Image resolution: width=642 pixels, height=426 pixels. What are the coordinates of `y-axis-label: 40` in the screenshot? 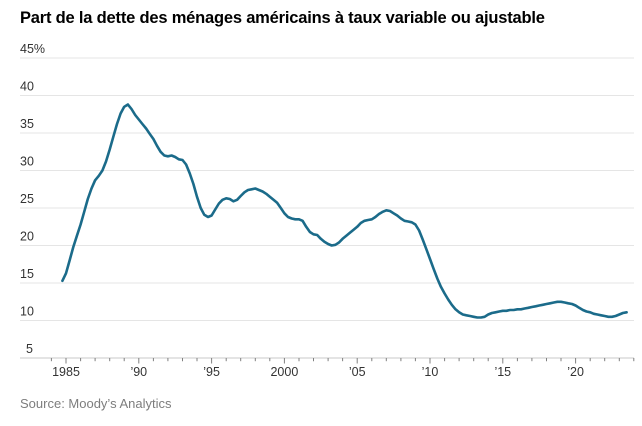 It's located at (27, 87).